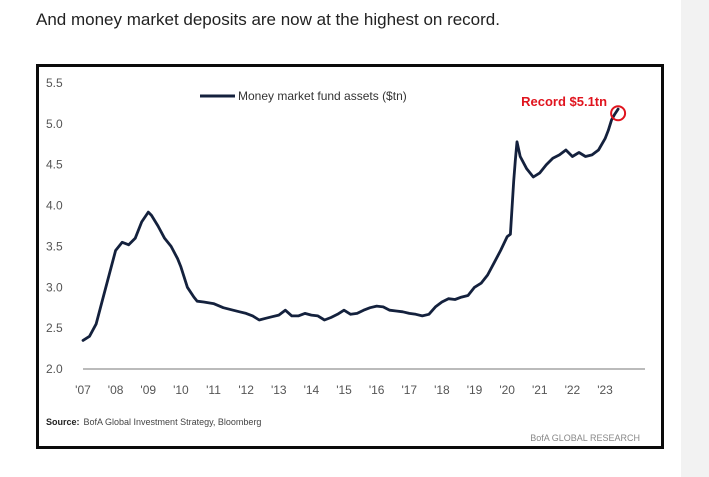 This screenshot has width=709, height=477. What do you see at coordinates (54, 83) in the screenshot?
I see `y-tick-label: 5.5` at bounding box center [54, 83].